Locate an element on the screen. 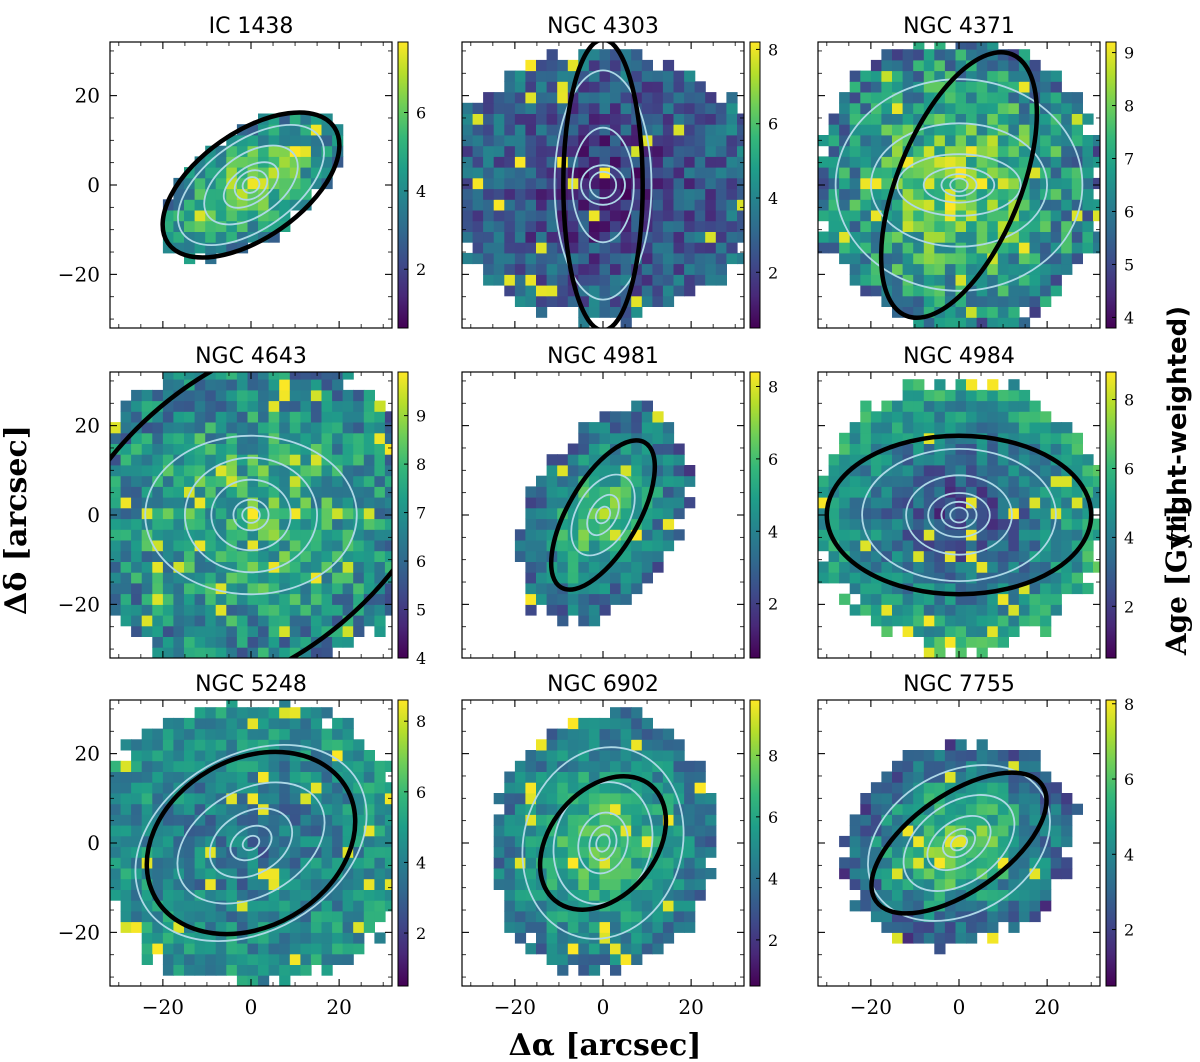  colorbar-tick-label: 2 is located at coordinates (773, 940).